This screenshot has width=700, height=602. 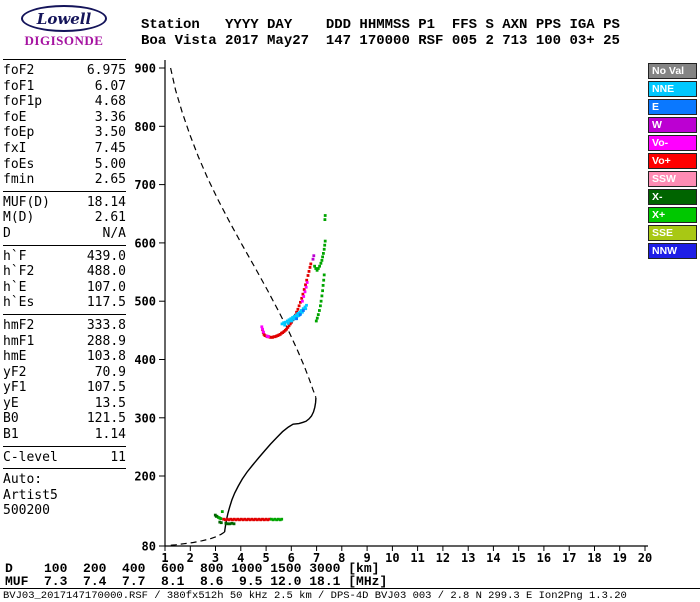 What do you see at coordinates (110, 180) in the screenshot?
I see `param-value: 2.65` at bounding box center [110, 180].